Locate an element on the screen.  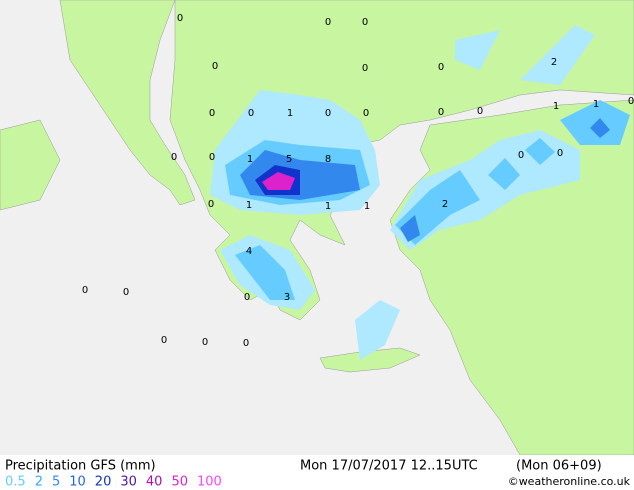
valid-time: Mon 17/07/2017 12..15UTC is located at coordinates (389, 466).